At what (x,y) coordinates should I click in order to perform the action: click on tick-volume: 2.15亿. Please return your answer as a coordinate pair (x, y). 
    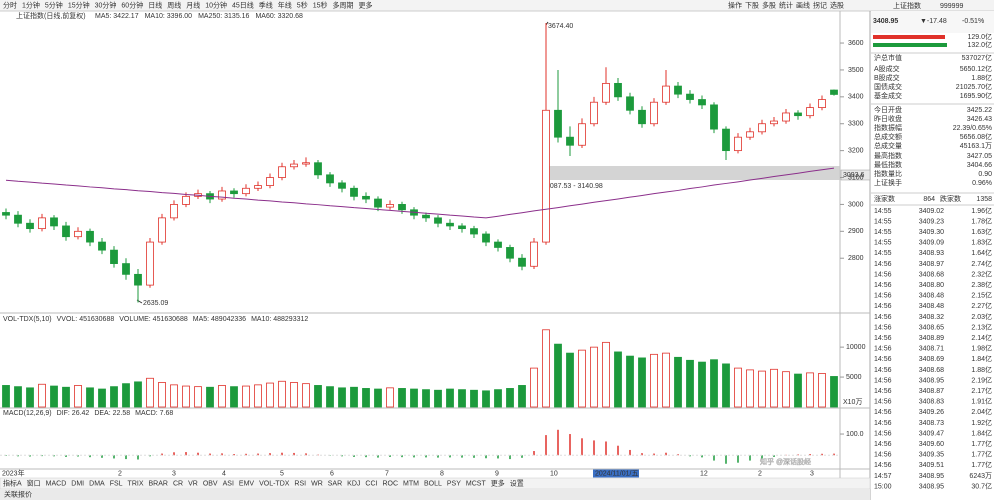
    Looking at the image, I should click on (981, 295).